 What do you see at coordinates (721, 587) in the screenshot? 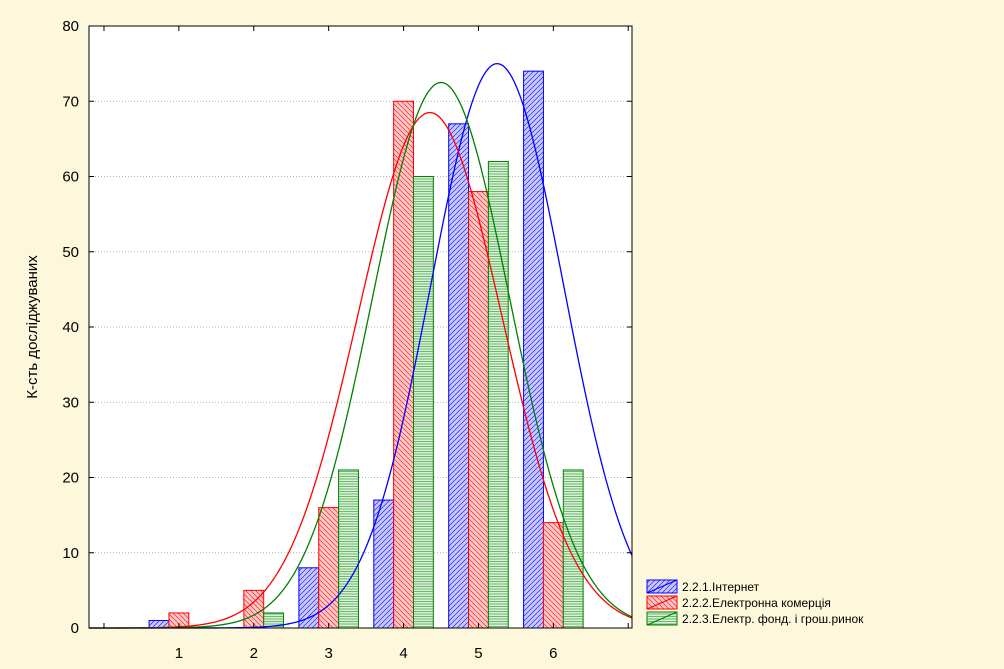
I see `legend-label: 2.2.1.Інтернет` at bounding box center [721, 587].